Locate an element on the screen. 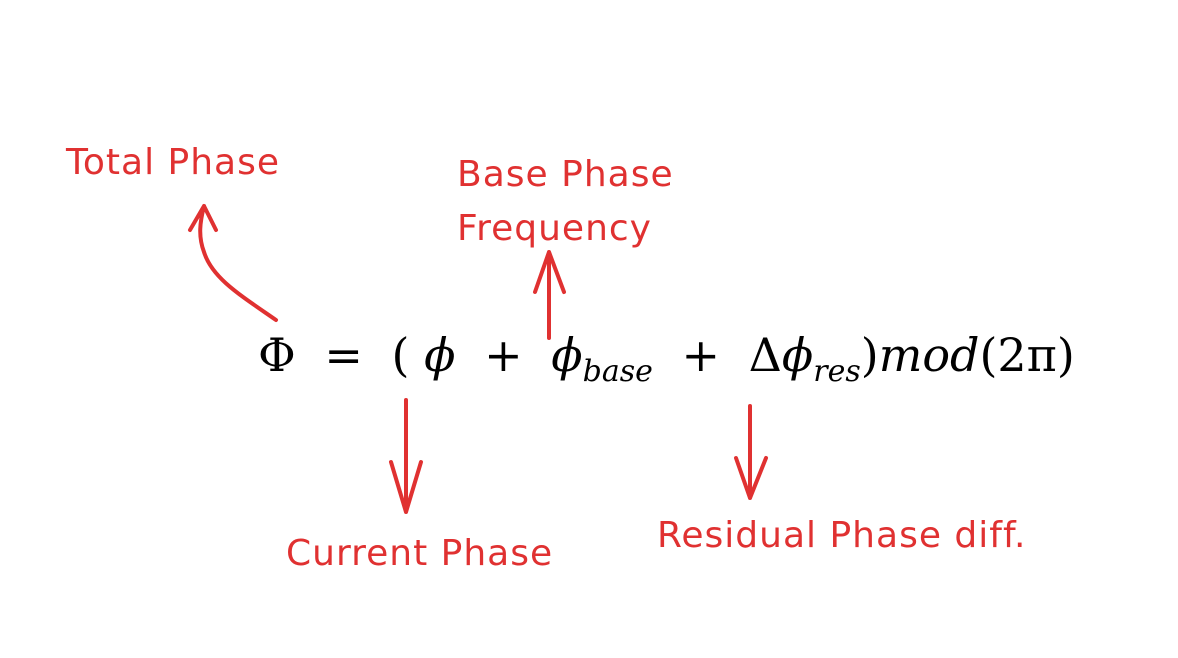  equation-open-paren: ( is located at coordinates (400, 355).